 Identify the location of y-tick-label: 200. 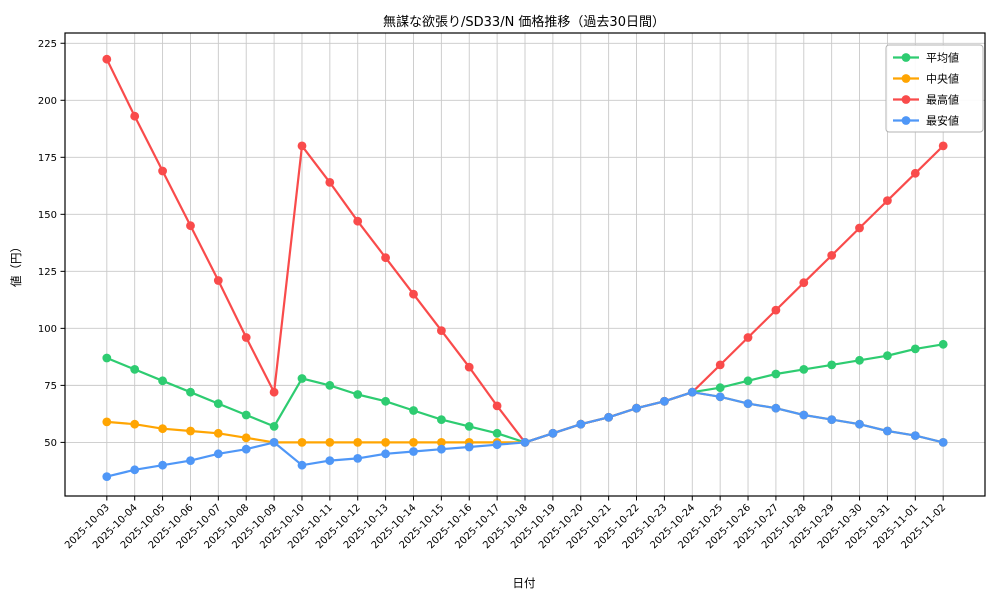
(47, 101).